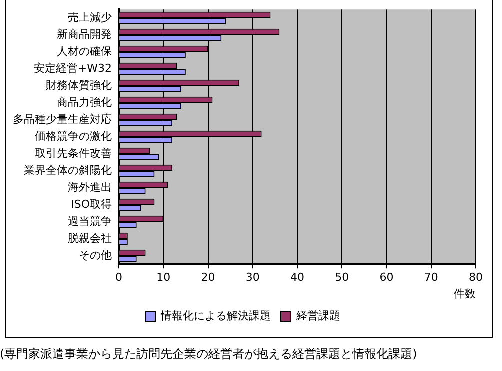 This screenshot has width=502, height=371. Describe the element at coordinates (465, 293) in the screenshot. I see `x-axis-title: 件数` at that location.